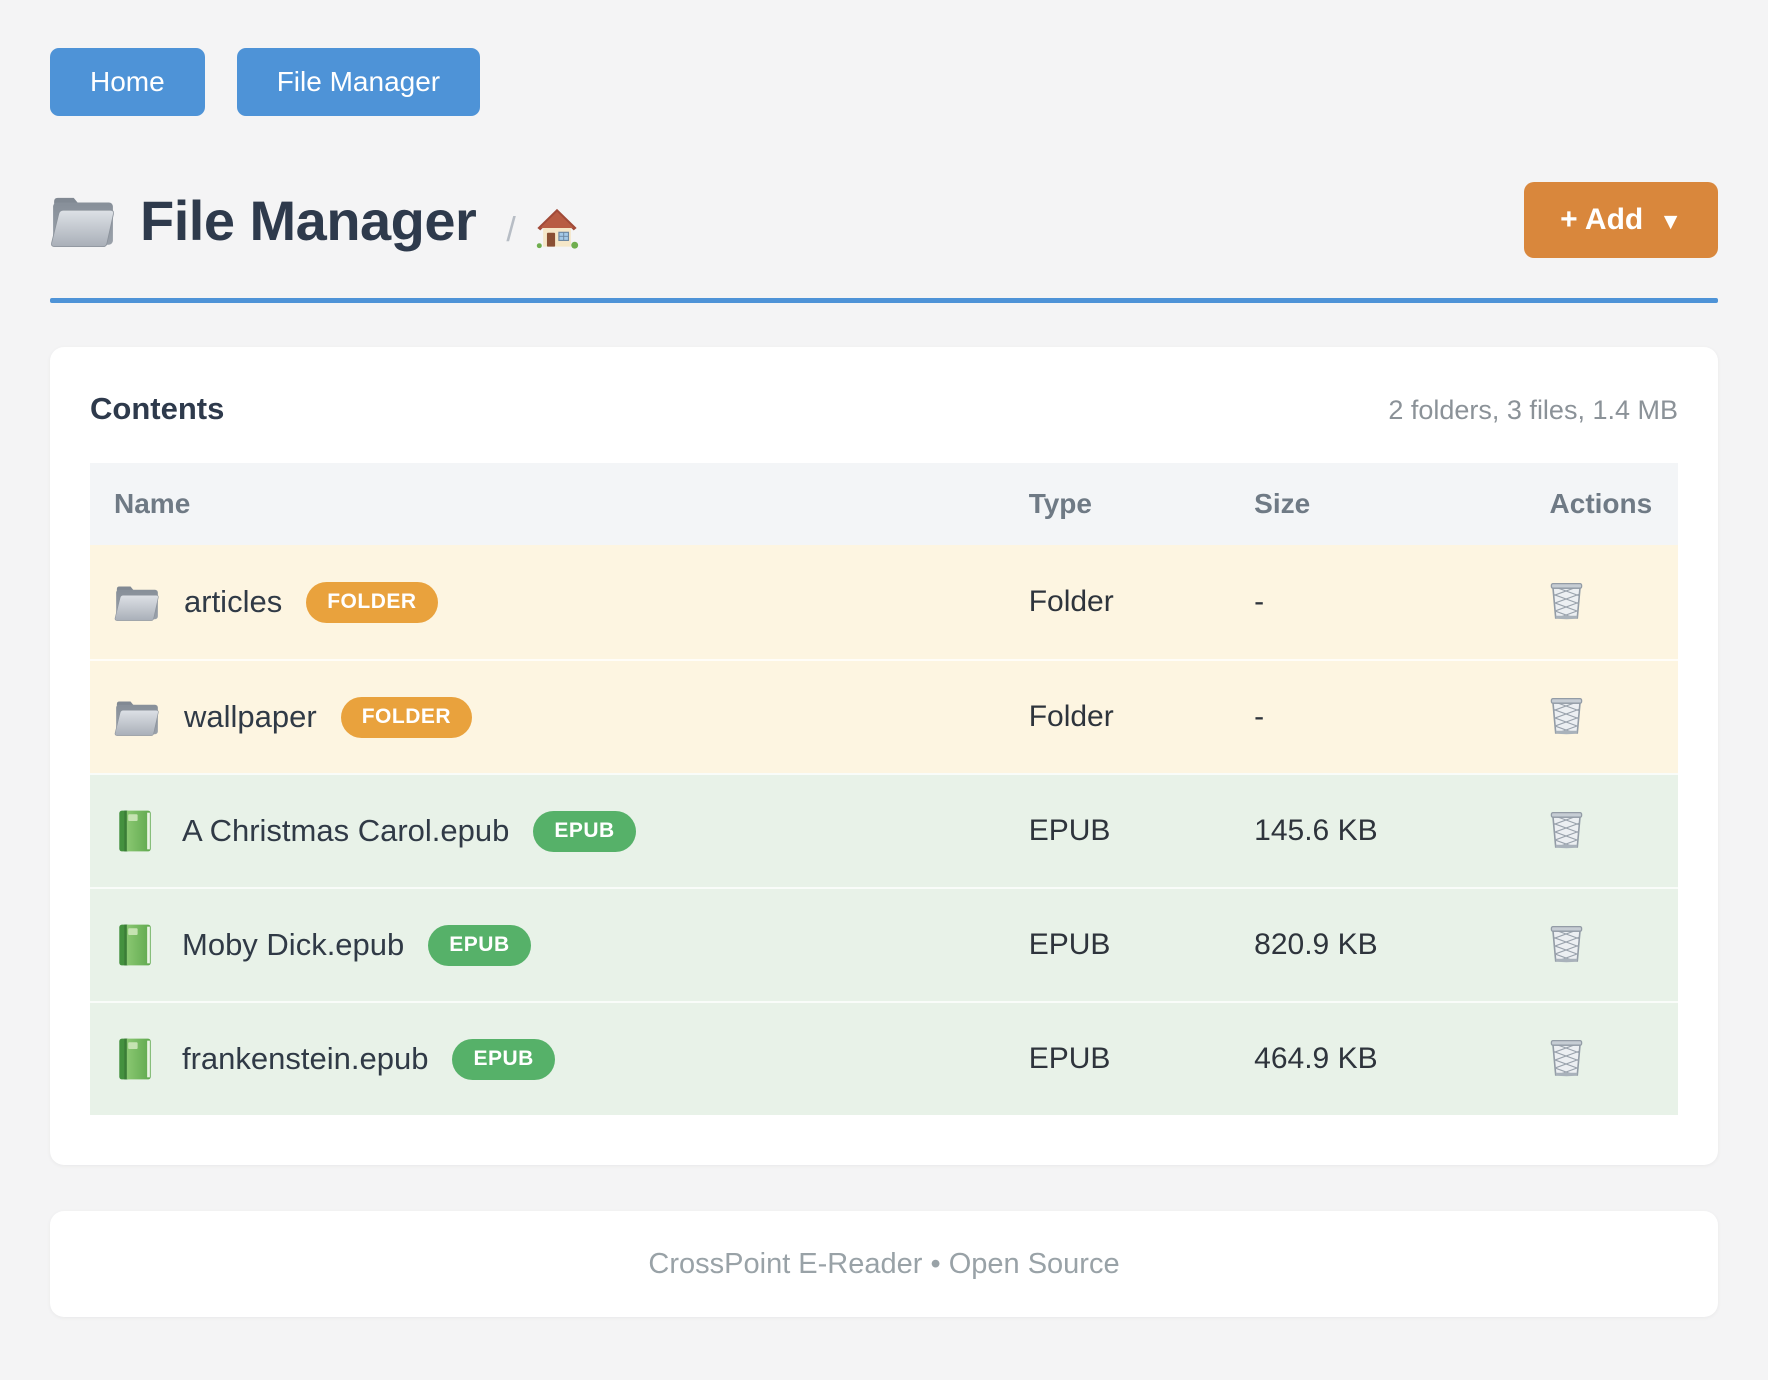 The image size is (1768, 1380). I want to click on footer: CrossPoint E-Reader • Open Source, so click(884, 1264).